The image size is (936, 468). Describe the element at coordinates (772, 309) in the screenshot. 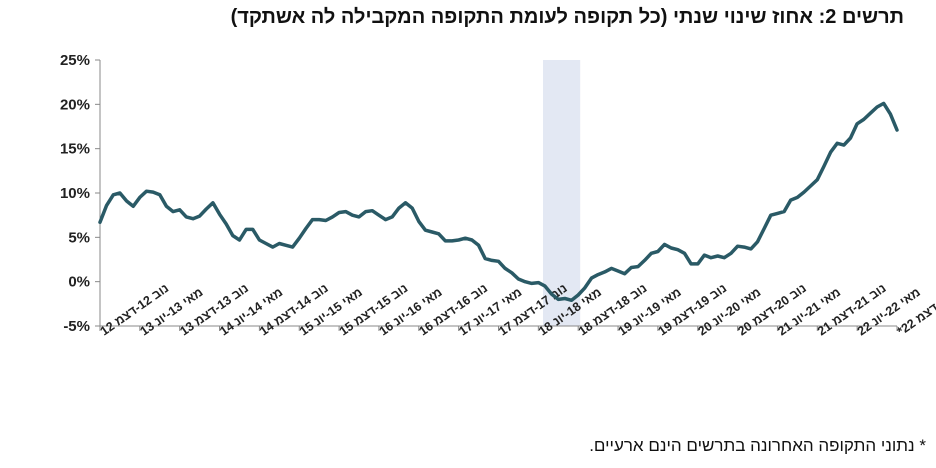

I see `x-tick-label: נוב 20-דצמ 20` at that location.